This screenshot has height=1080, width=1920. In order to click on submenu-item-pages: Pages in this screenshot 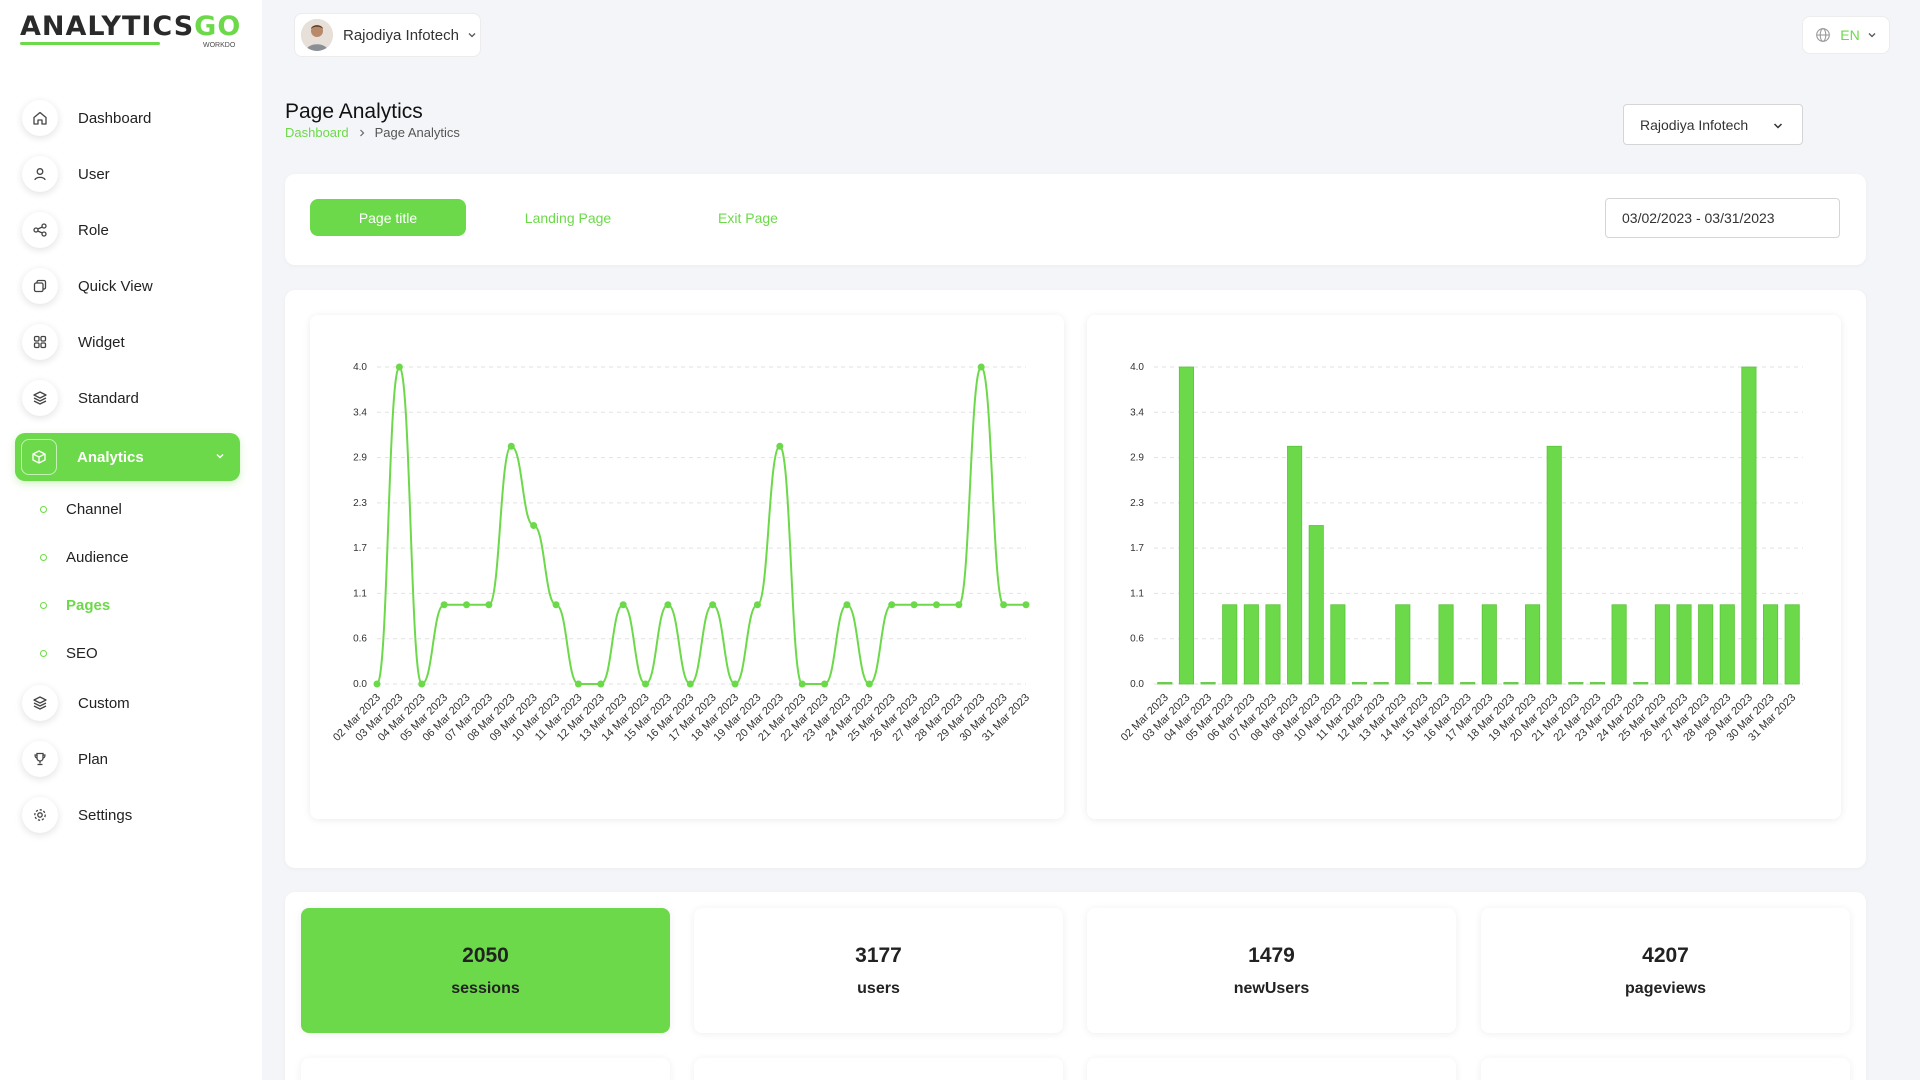, I will do `click(75, 605)`.